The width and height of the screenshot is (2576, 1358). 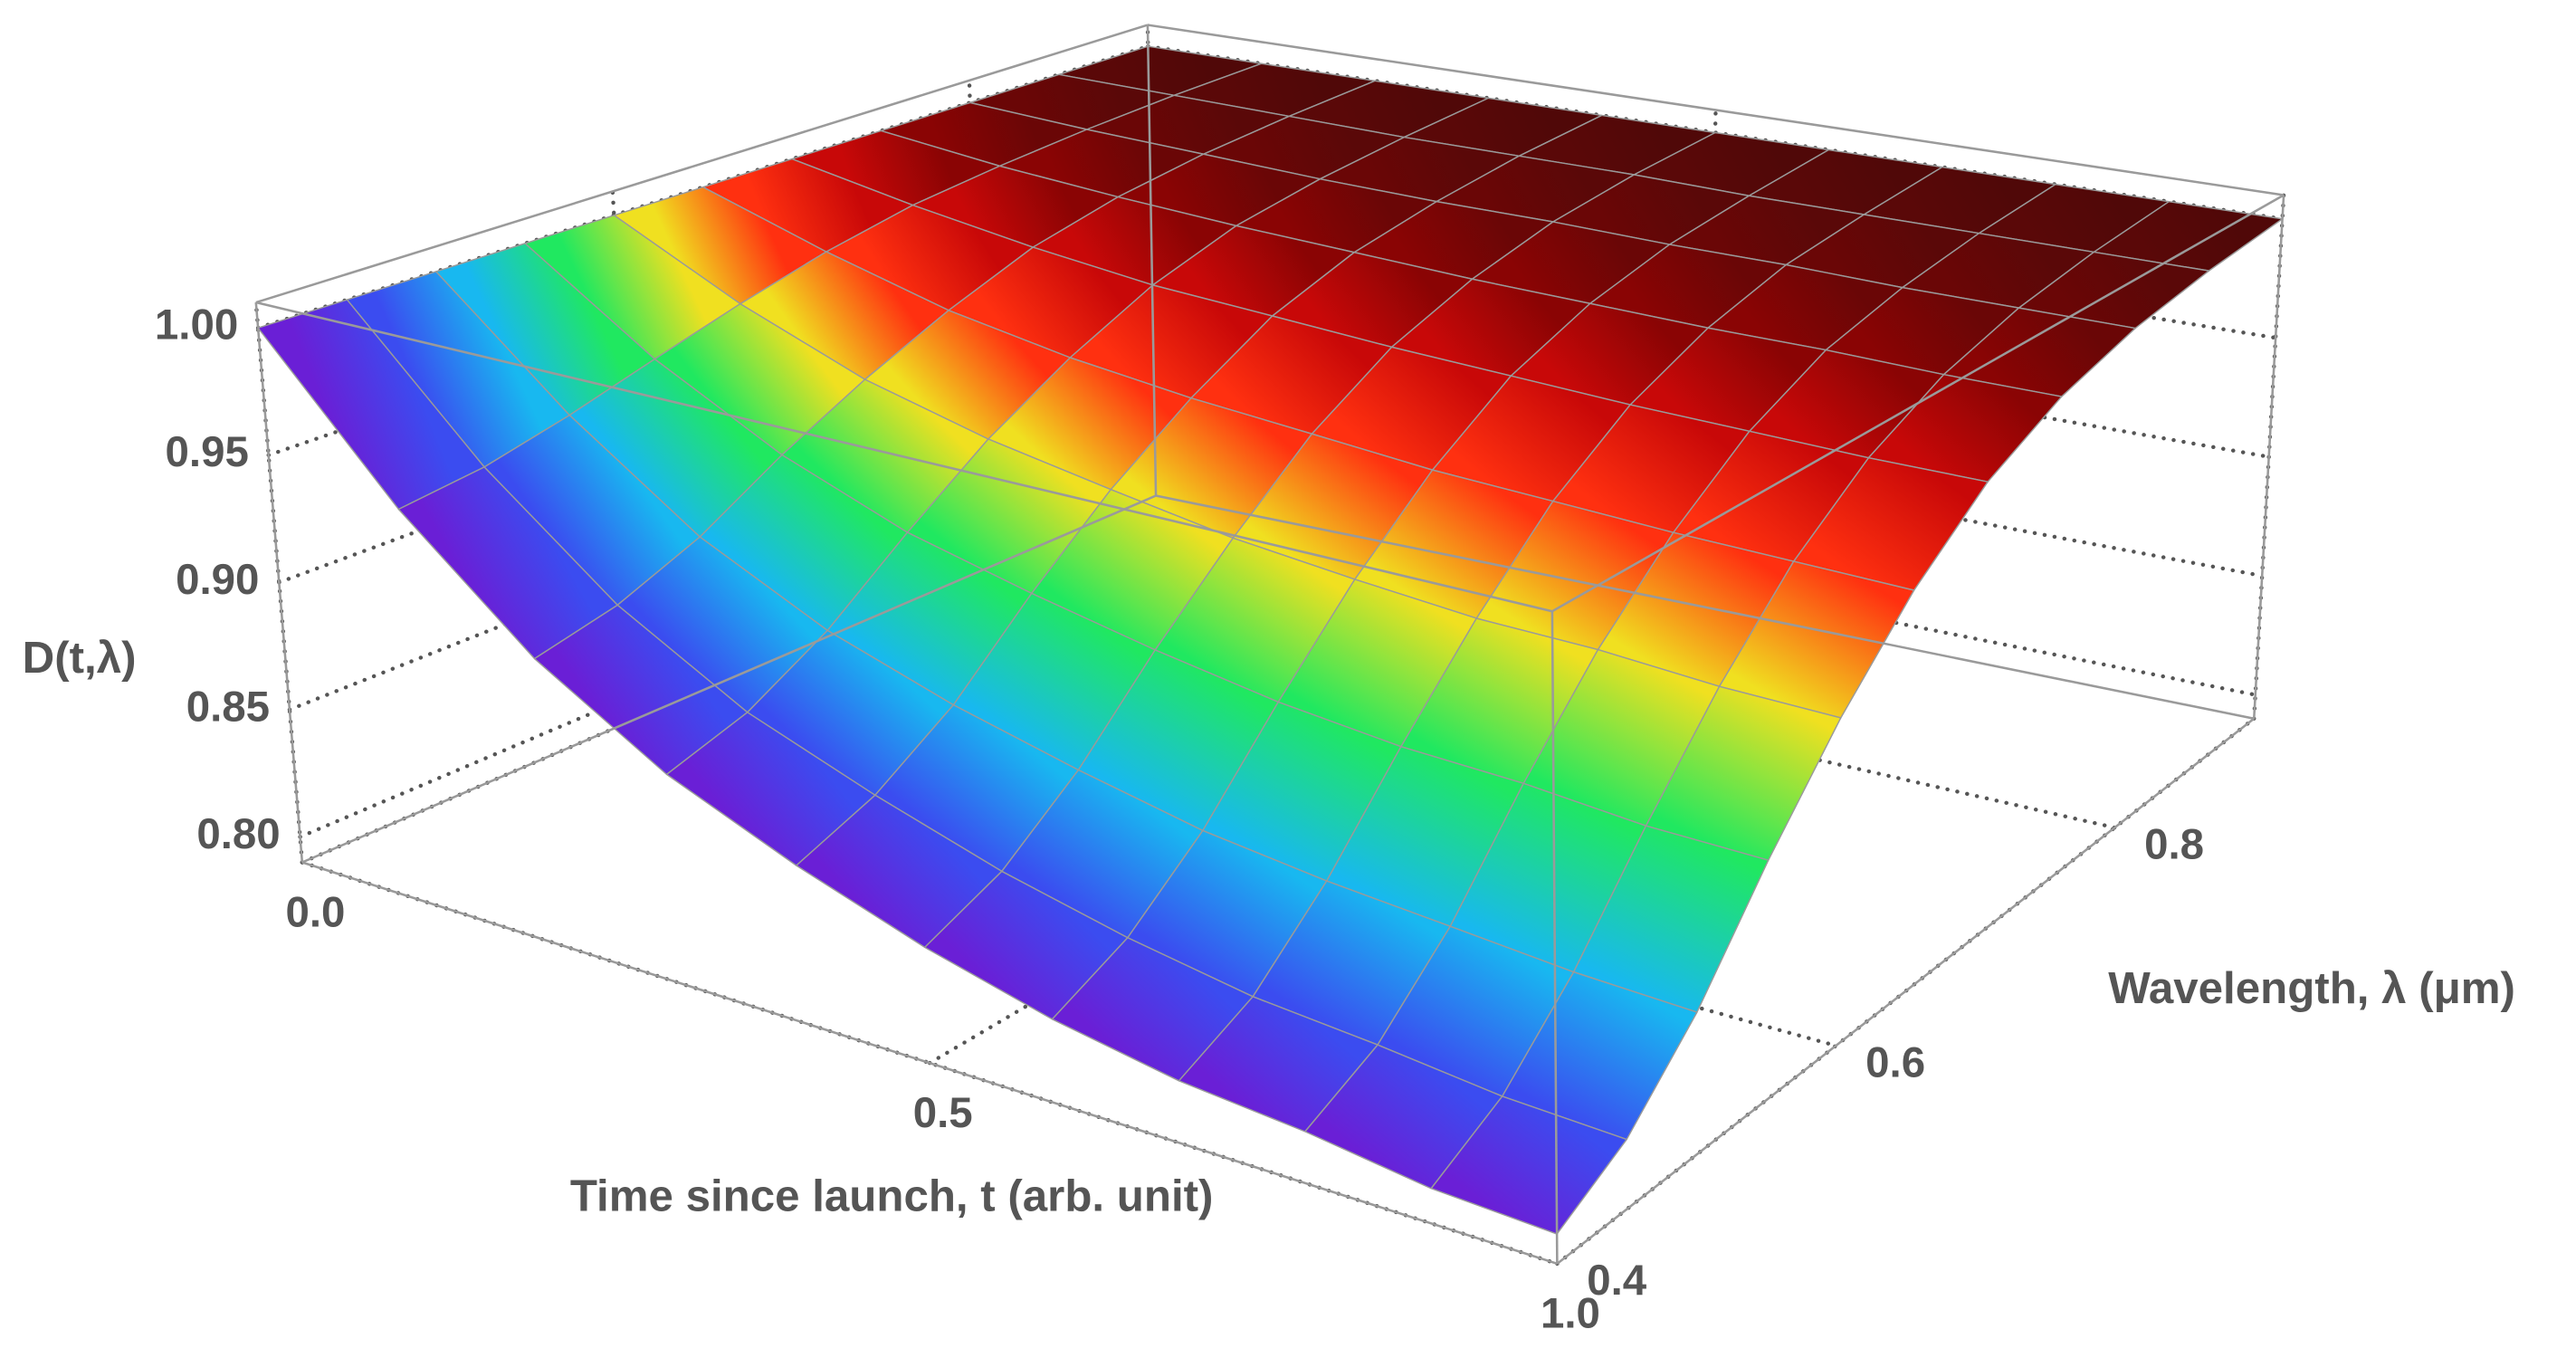 What do you see at coordinates (217, 580) in the screenshot?
I see `z-tick-label: 0.90` at bounding box center [217, 580].